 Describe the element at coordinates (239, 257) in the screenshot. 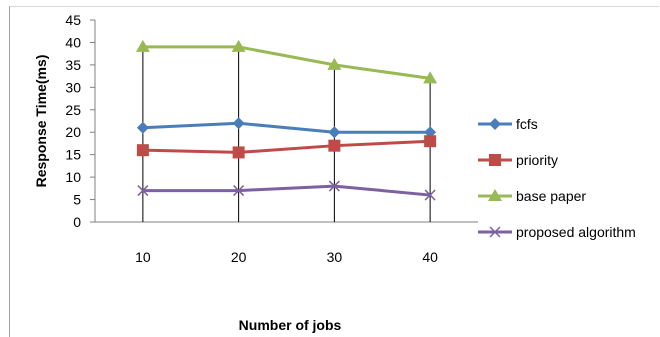

I see `x-tick-label: 20` at that location.